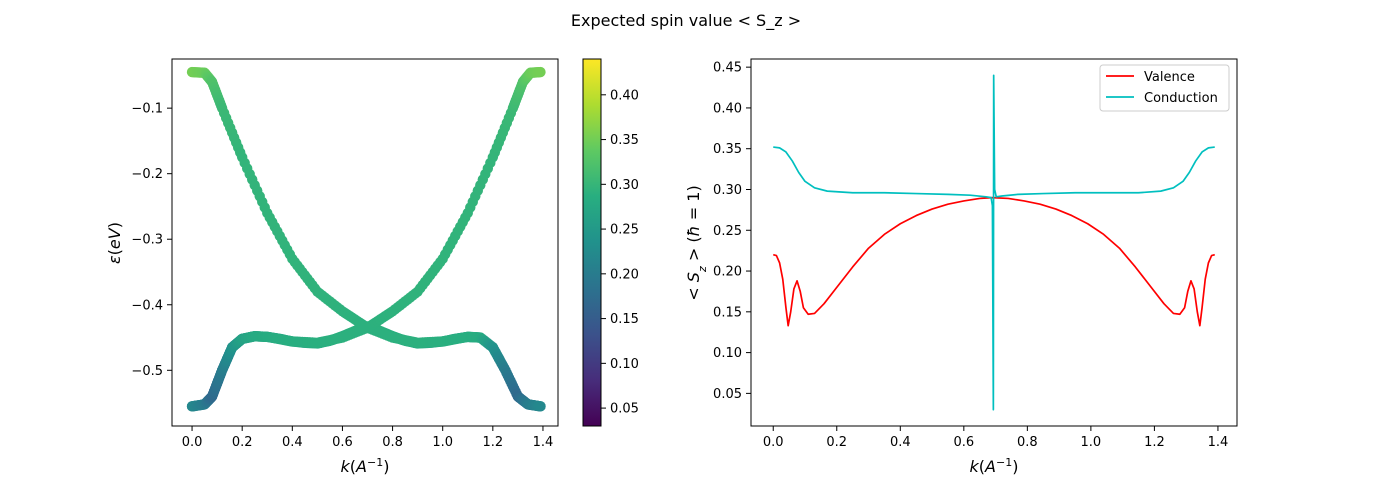  Describe the element at coordinates (368, 438) in the screenshot. I see `band-x-ticks: 0.0 0.2 0.4 0.6 0.8 1.0 1.2 1.4` at that location.